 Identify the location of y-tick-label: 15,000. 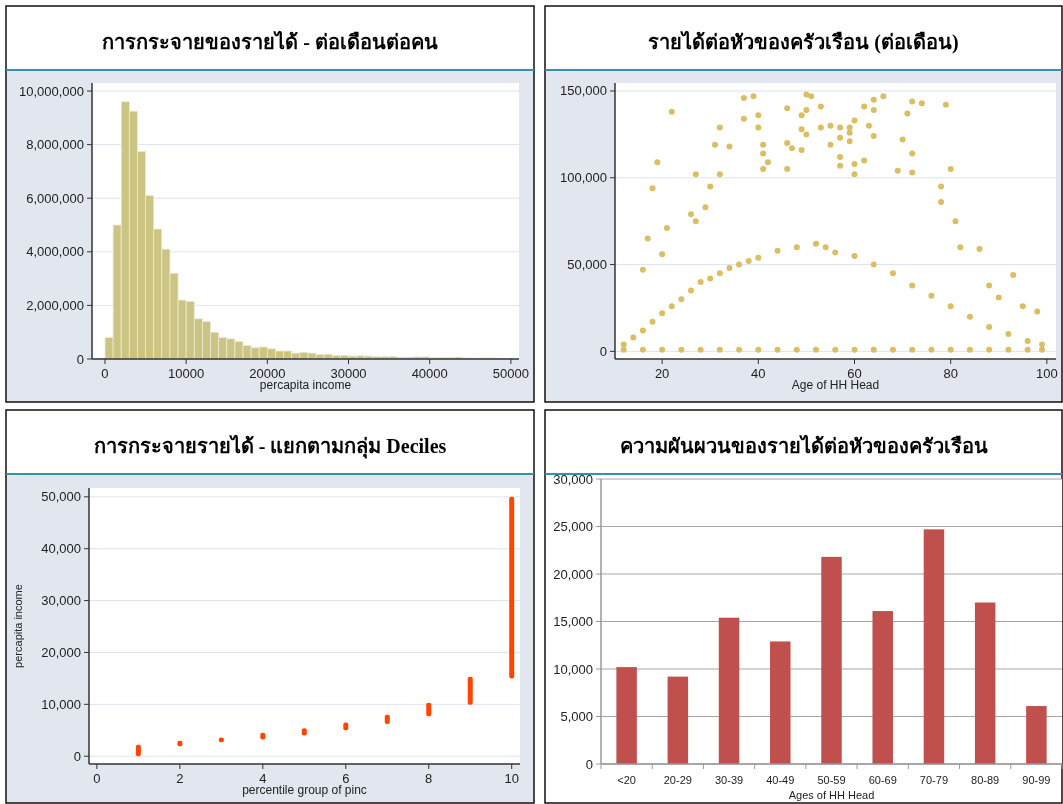
(573, 621).